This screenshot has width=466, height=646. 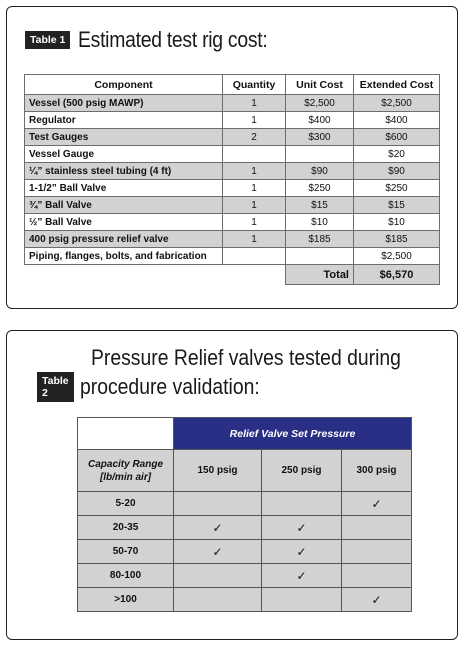 I want to click on unit-cost-cell: $2,500, so click(x=319, y=103).